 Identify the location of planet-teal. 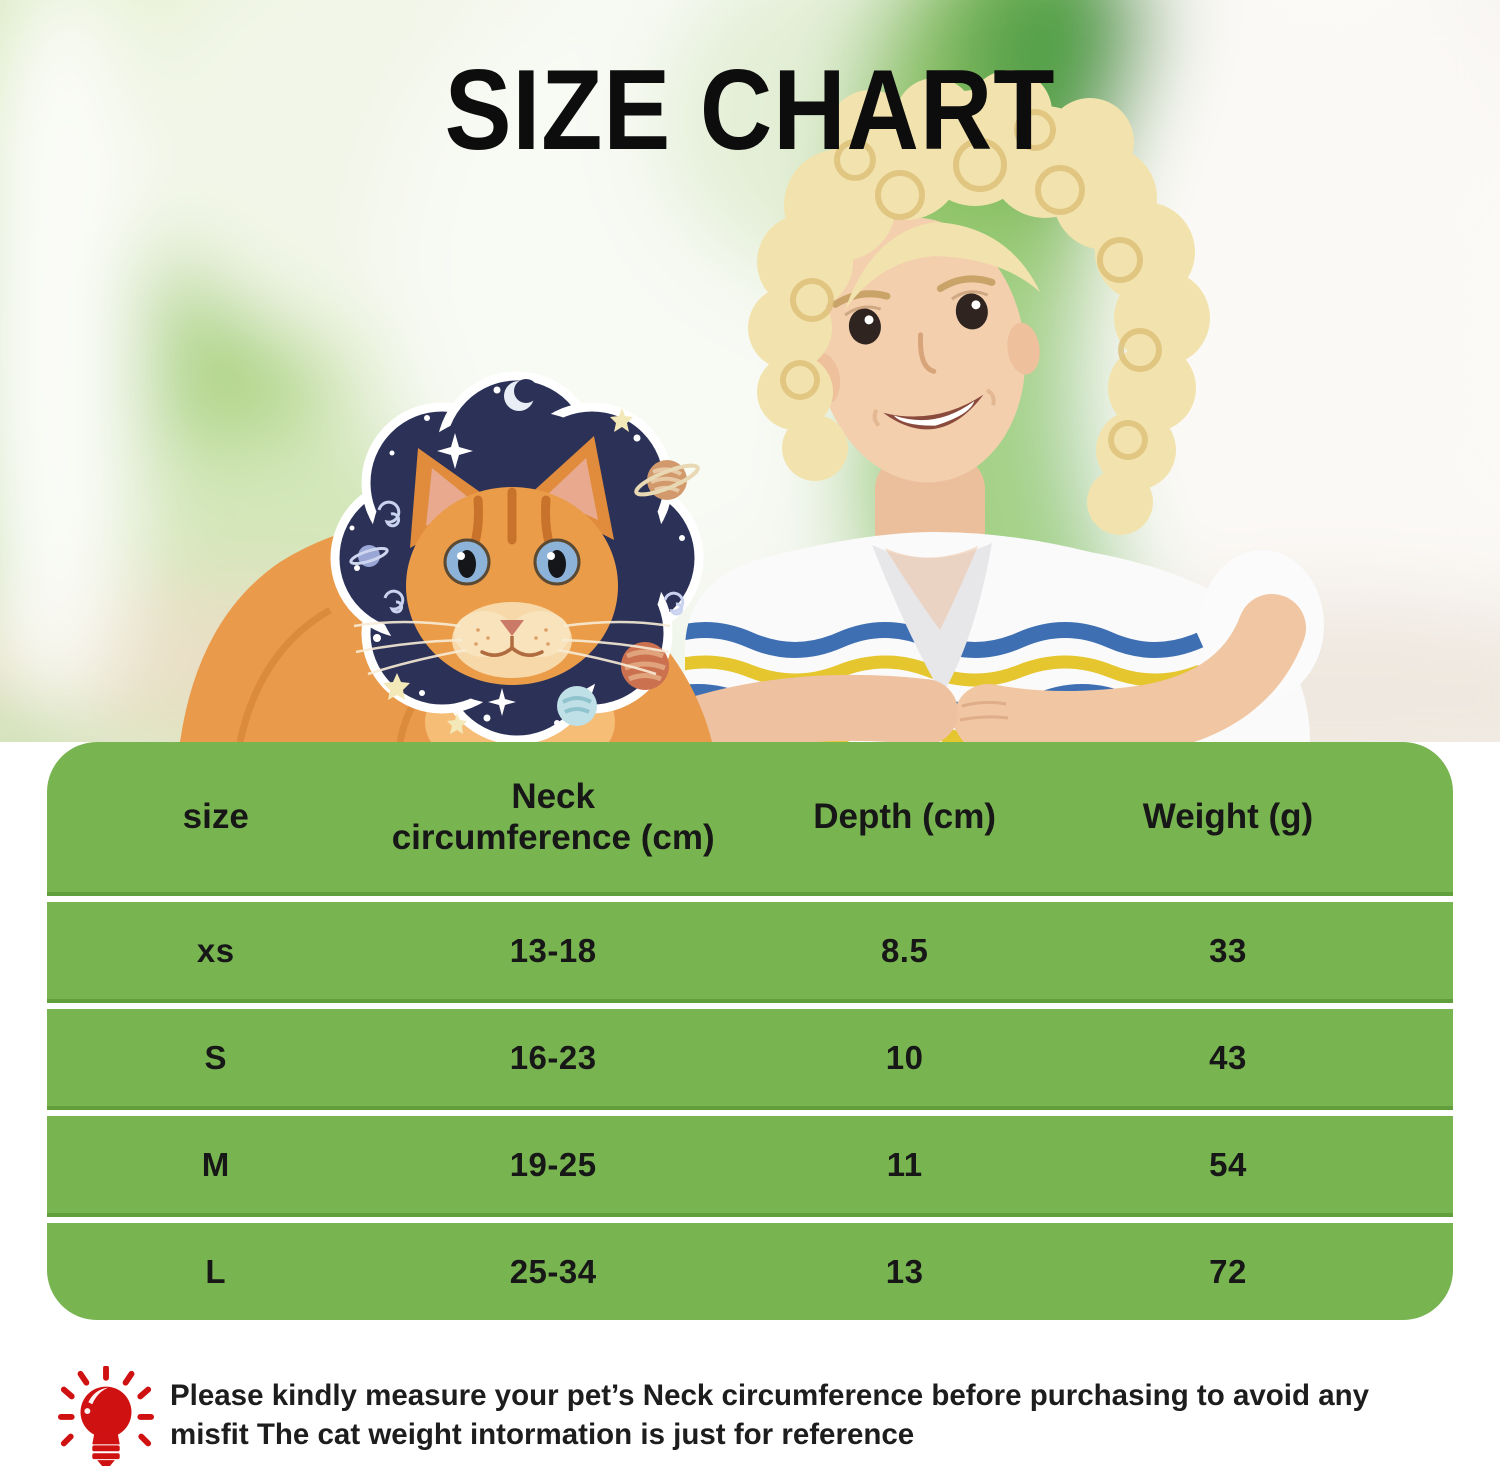
(577, 706).